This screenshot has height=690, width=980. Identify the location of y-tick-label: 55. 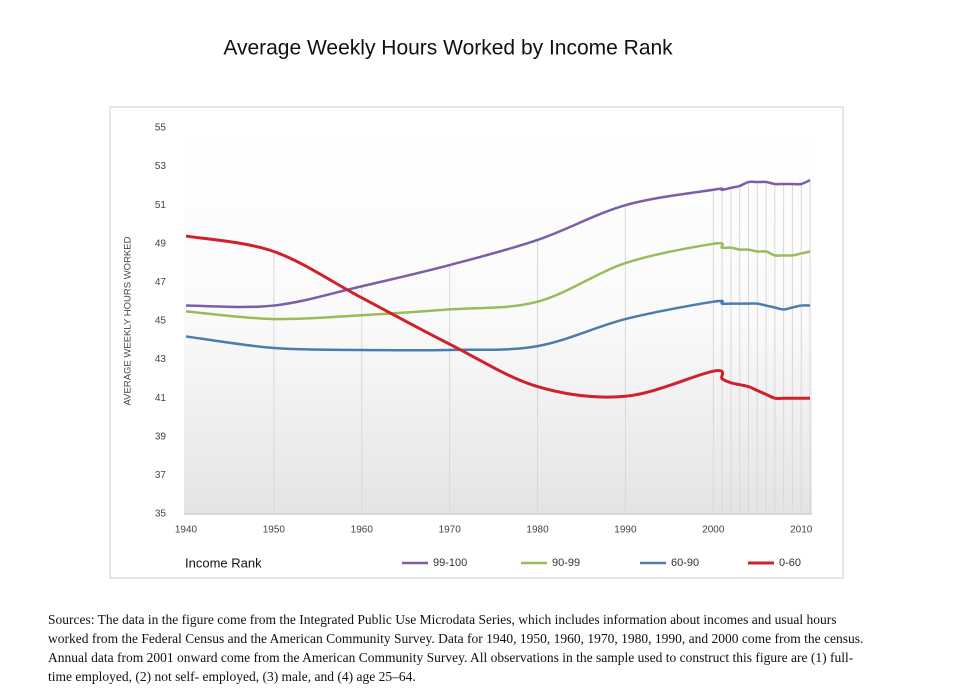
(161, 128).